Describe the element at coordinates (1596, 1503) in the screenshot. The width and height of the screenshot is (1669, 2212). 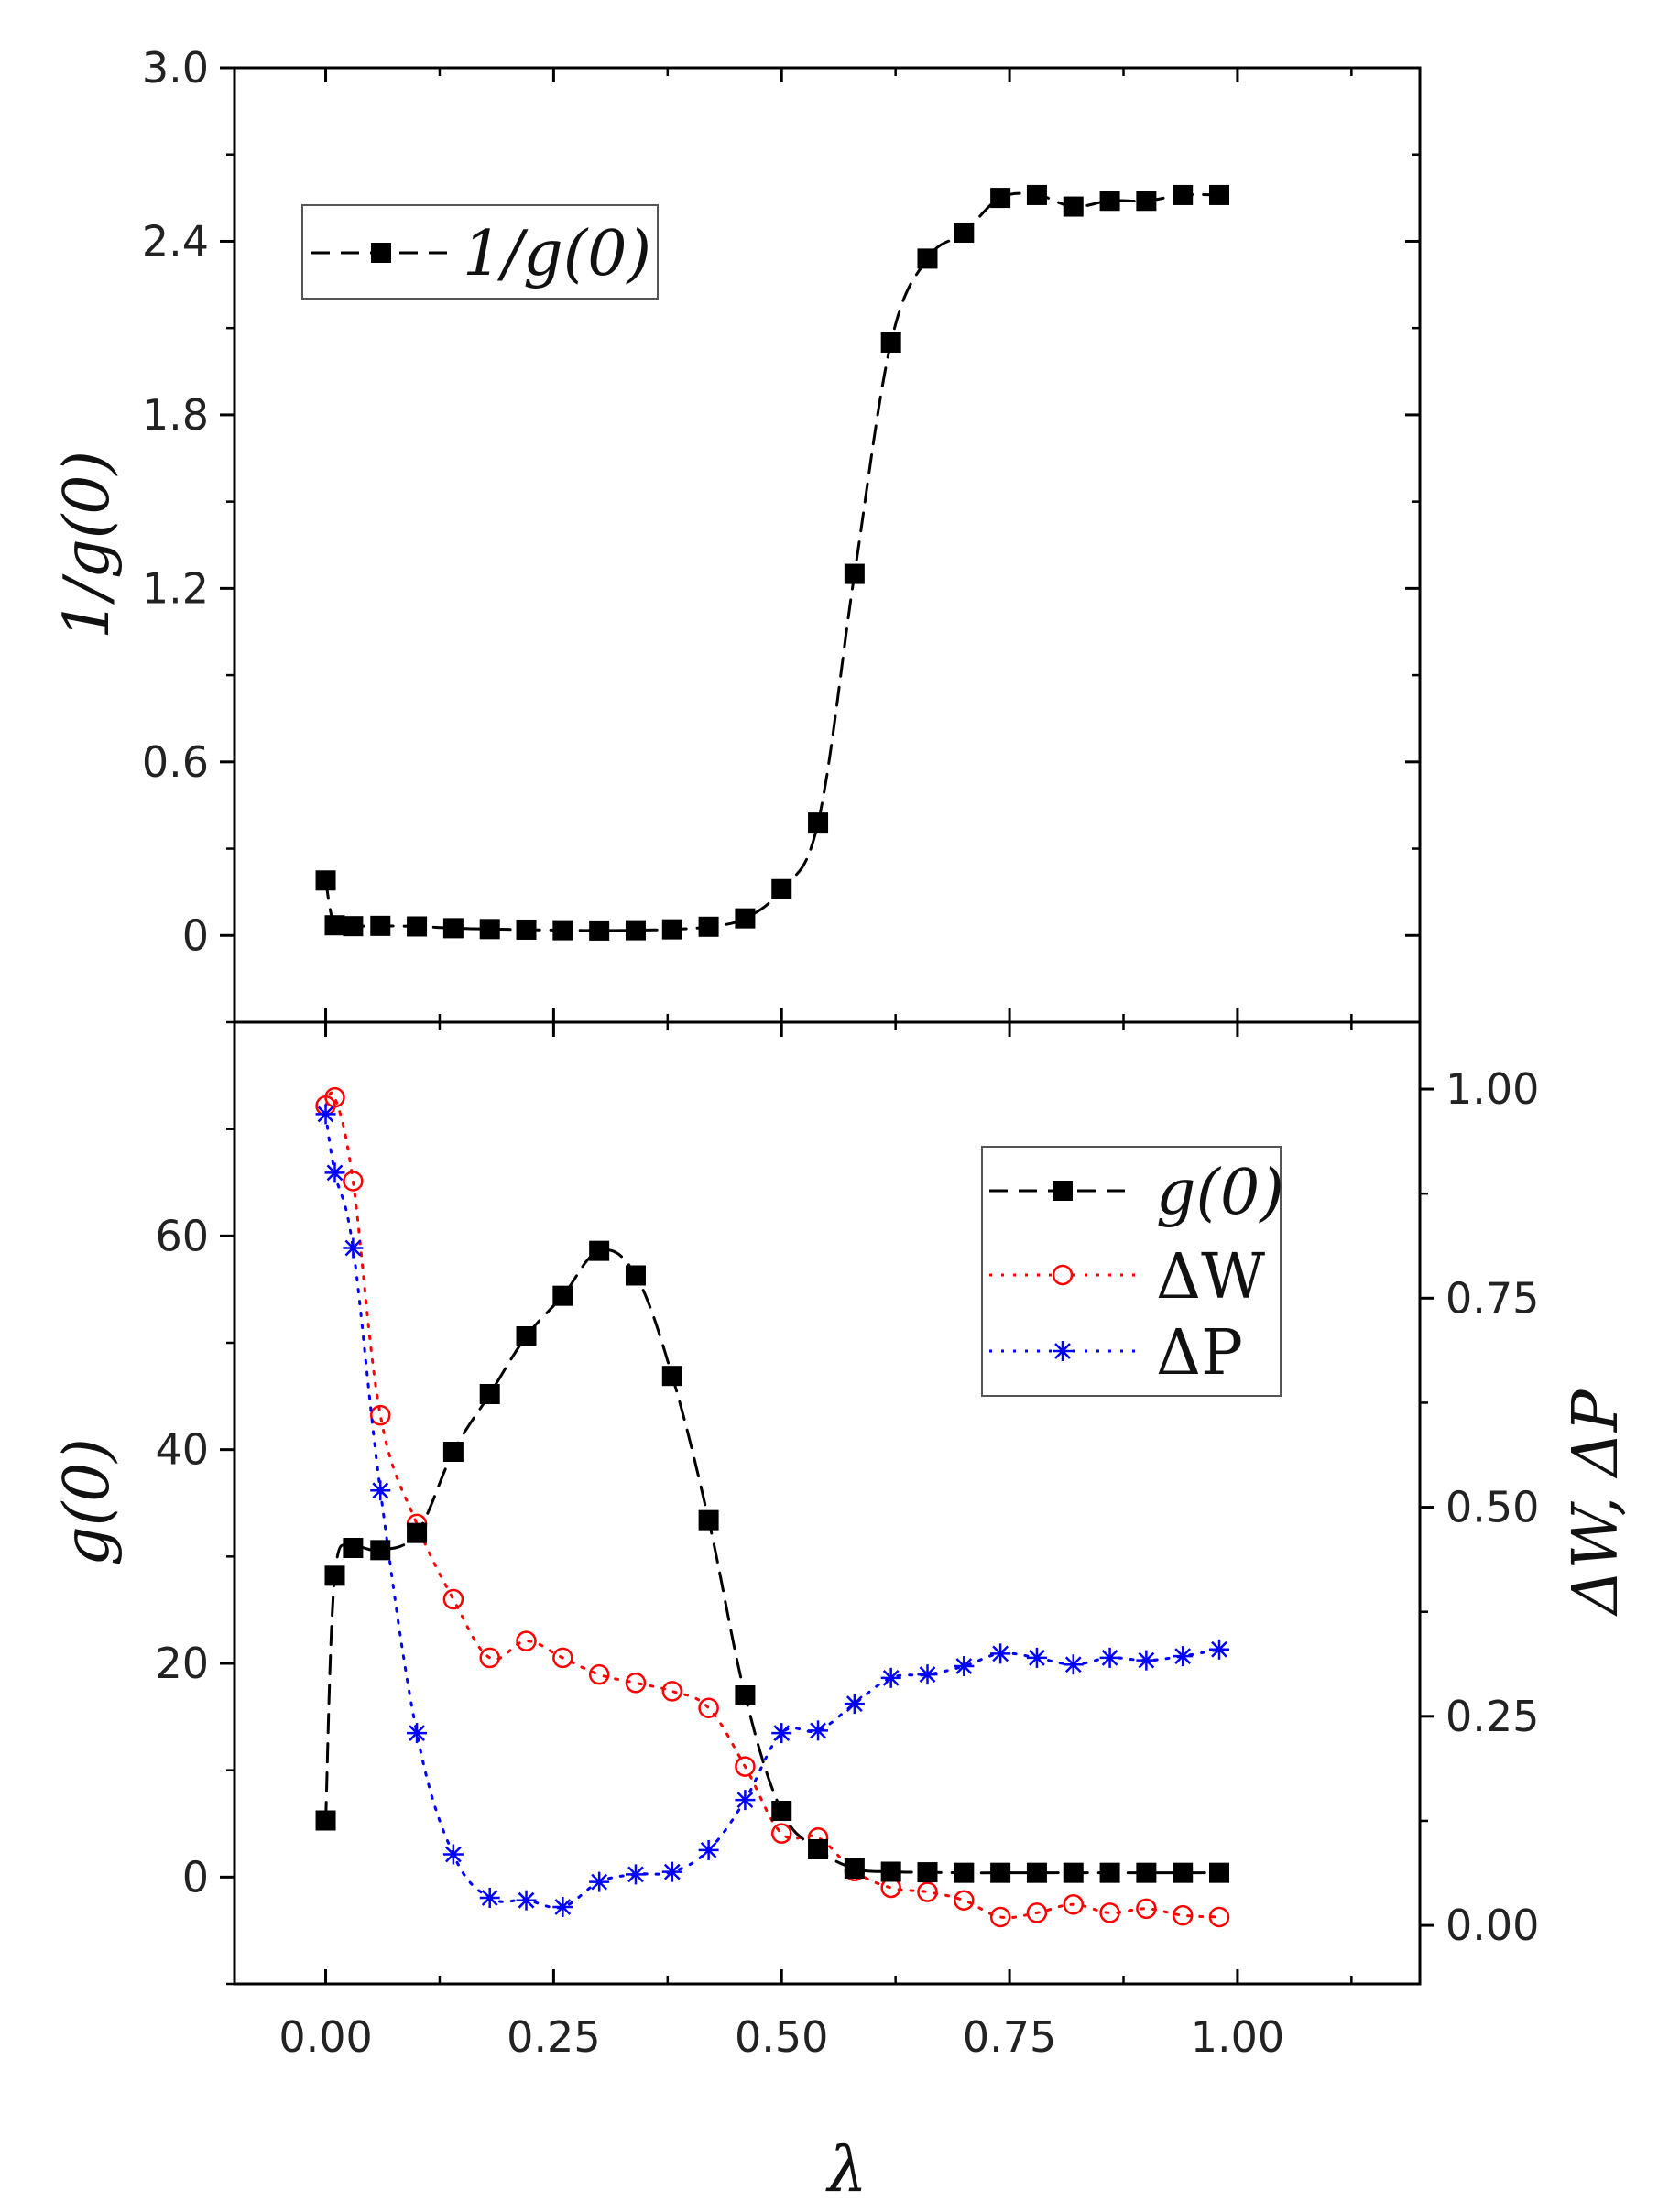
I see `bottom-y2-axis-label: ΔW, ΔP` at that location.